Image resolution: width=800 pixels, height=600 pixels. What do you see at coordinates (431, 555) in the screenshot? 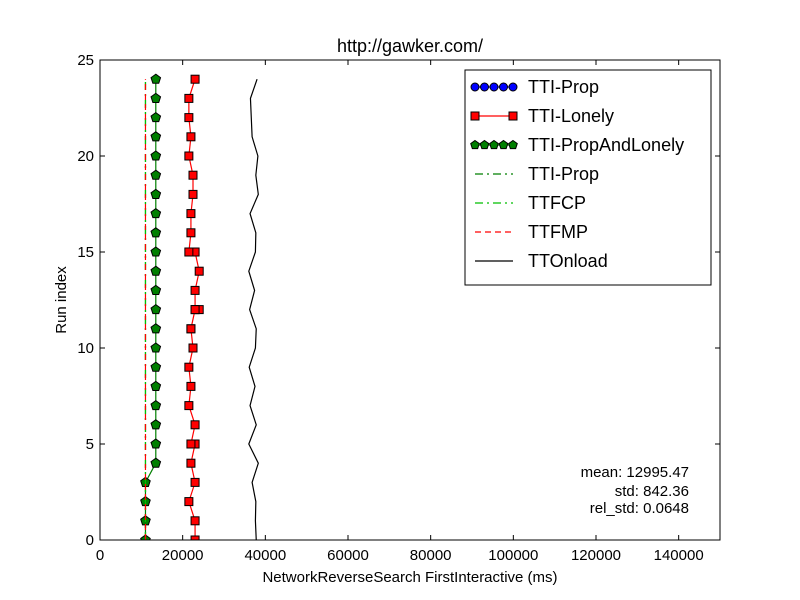
I see `x-tick-label: 80000` at bounding box center [431, 555].